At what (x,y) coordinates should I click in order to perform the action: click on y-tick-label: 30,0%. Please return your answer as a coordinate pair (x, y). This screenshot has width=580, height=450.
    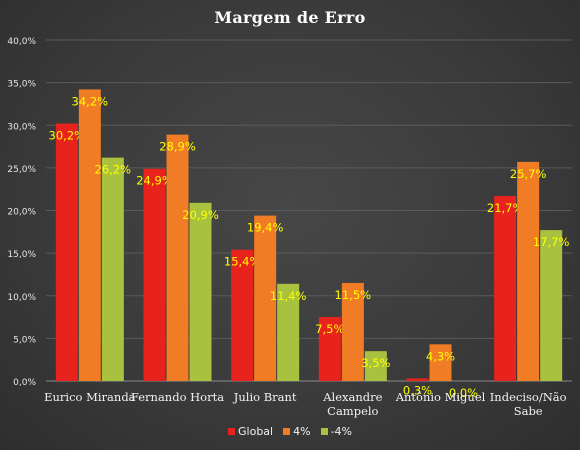
    Looking at the image, I should click on (21, 127).